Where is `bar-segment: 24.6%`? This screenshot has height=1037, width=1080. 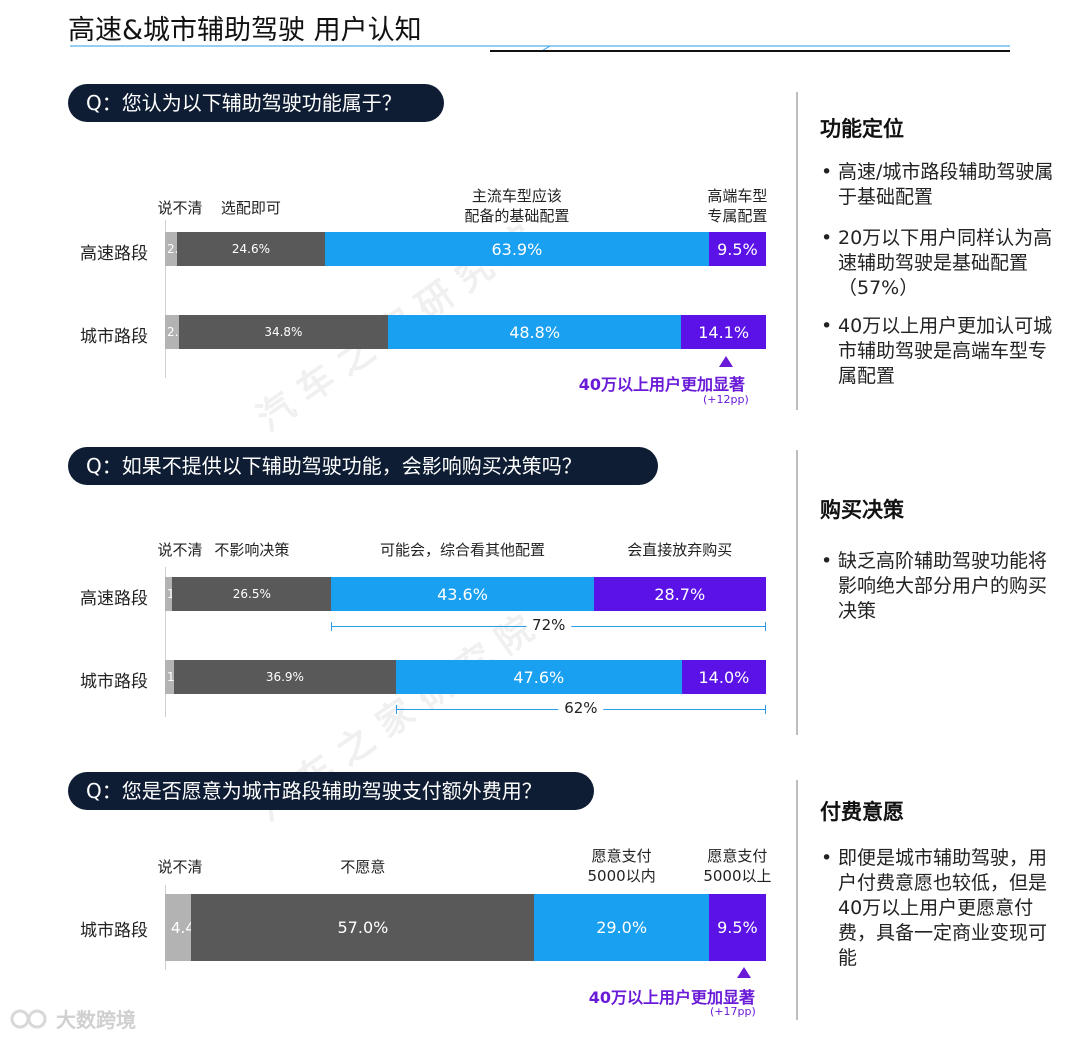
bar-segment: 24.6% is located at coordinates (251, 249).